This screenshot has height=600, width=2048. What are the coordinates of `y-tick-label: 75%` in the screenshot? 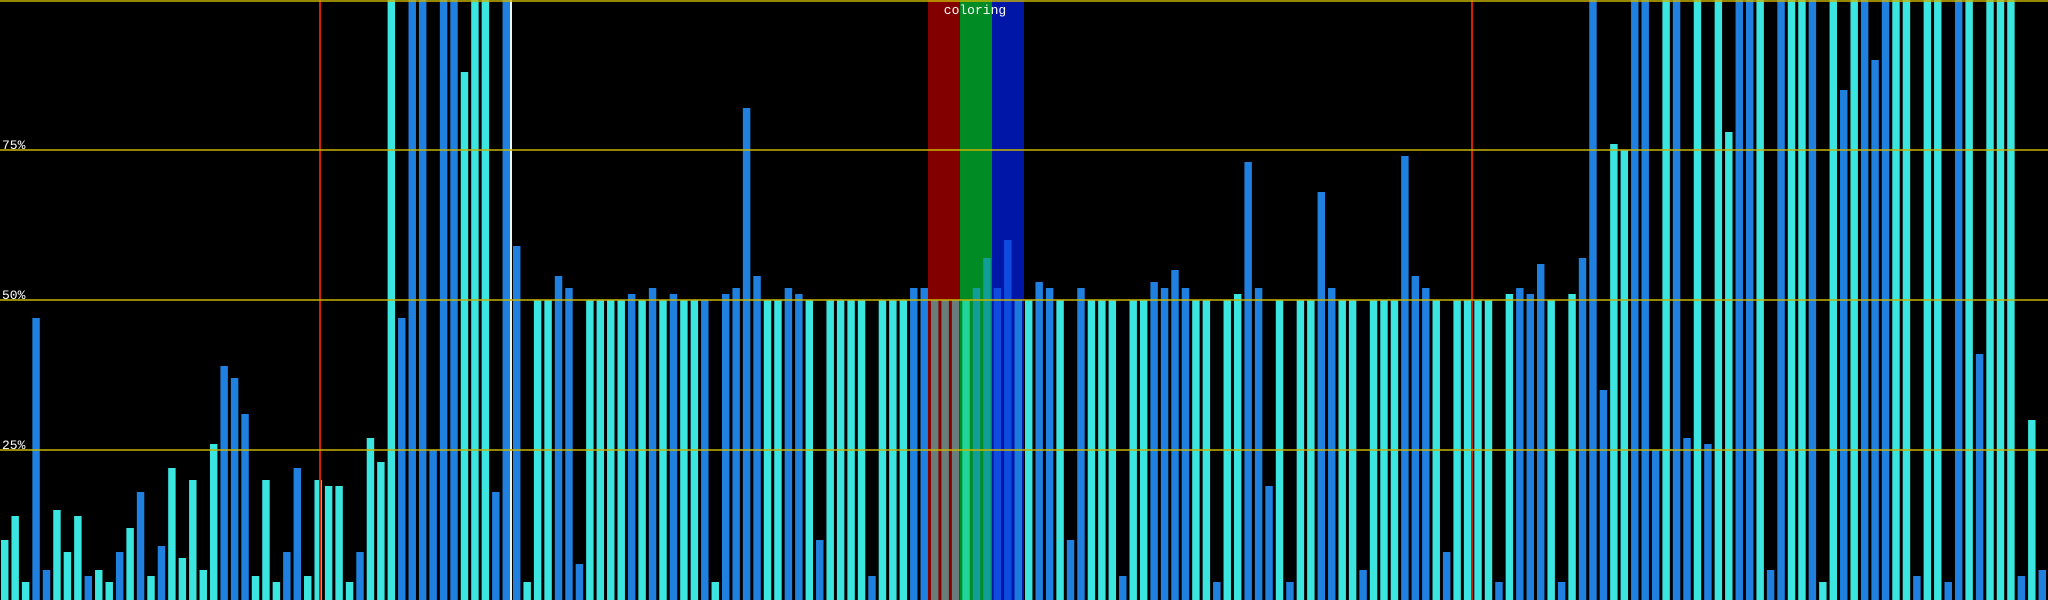 It's located at (14, 145).